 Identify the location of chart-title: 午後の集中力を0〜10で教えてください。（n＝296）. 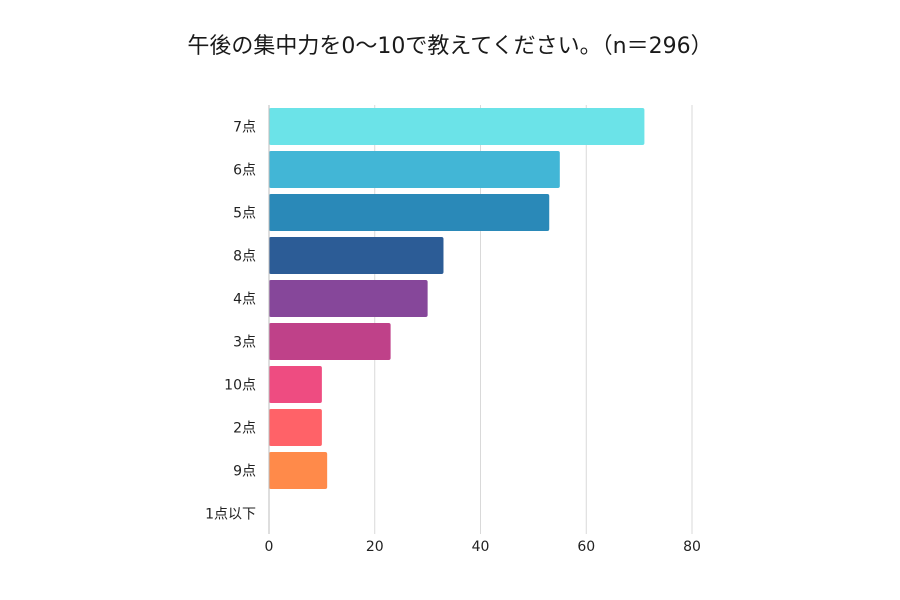
(450, 46).